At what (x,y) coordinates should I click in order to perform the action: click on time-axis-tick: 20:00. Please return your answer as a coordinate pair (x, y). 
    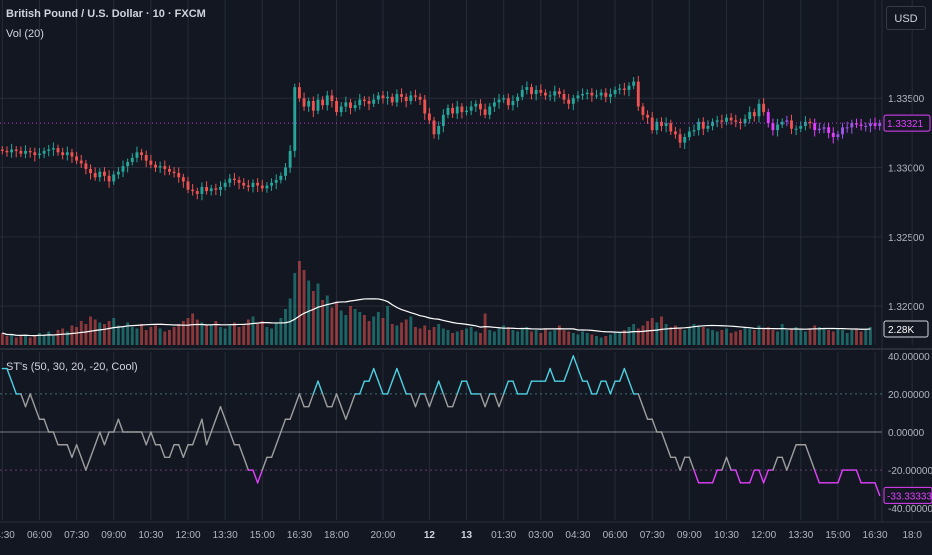
    Looking at the image, I should click on (382, 535).